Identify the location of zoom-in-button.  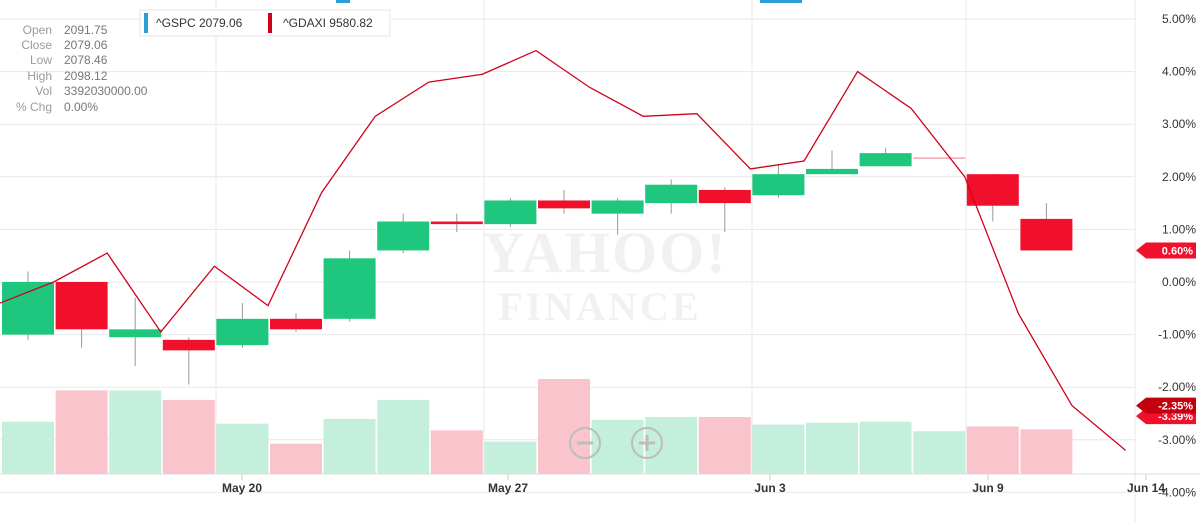
(647, 443).